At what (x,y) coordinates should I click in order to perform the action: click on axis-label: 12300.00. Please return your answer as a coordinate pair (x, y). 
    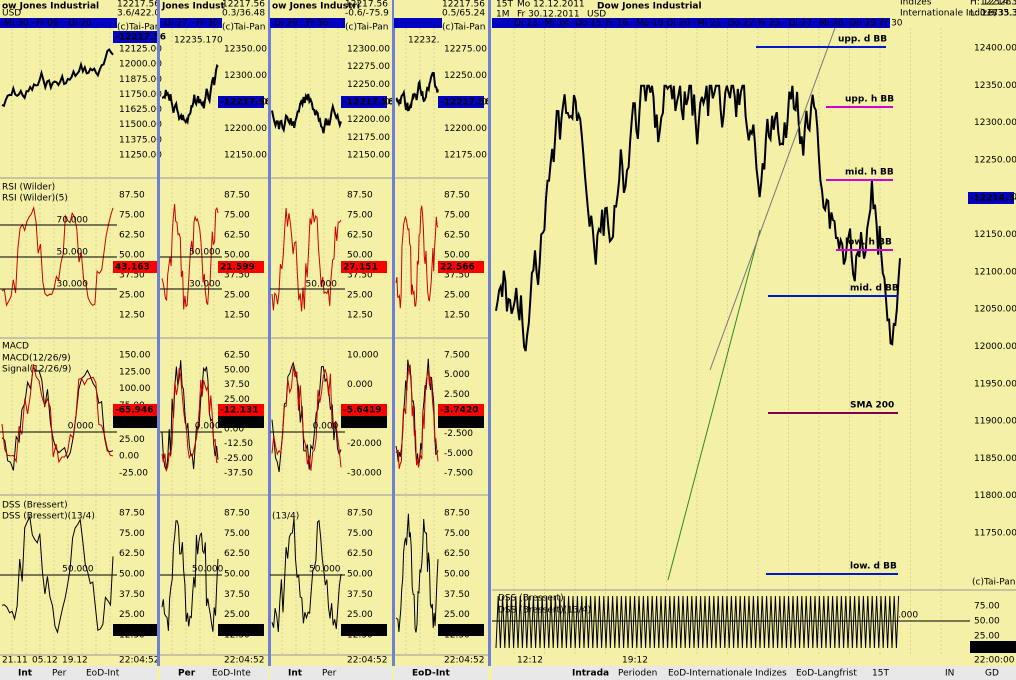
    Looking at the image, I should click on (245, 76).